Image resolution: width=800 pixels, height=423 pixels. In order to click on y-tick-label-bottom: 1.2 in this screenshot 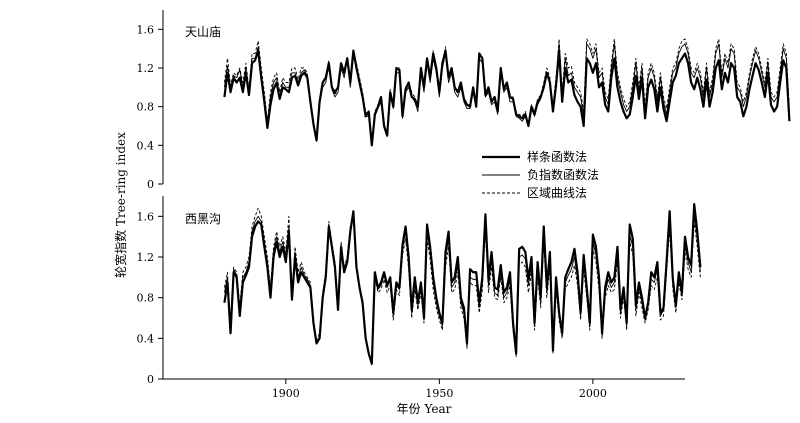, I will do `click(146, 257)`.